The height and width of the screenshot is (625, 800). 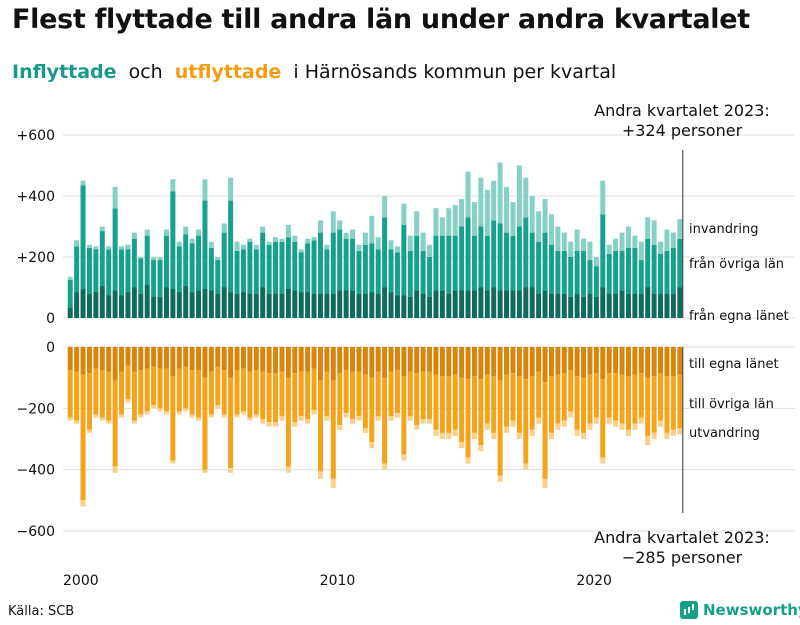 What do you see at coordinates (36, 258) in the screenshot?
I see `y-tick-in: +200` at bounding box center [36, 258].